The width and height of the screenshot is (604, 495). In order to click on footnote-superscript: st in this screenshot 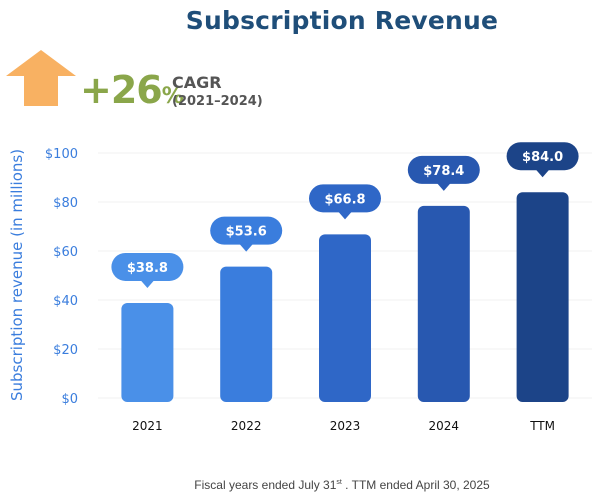, I will do `click(339, 482)`.